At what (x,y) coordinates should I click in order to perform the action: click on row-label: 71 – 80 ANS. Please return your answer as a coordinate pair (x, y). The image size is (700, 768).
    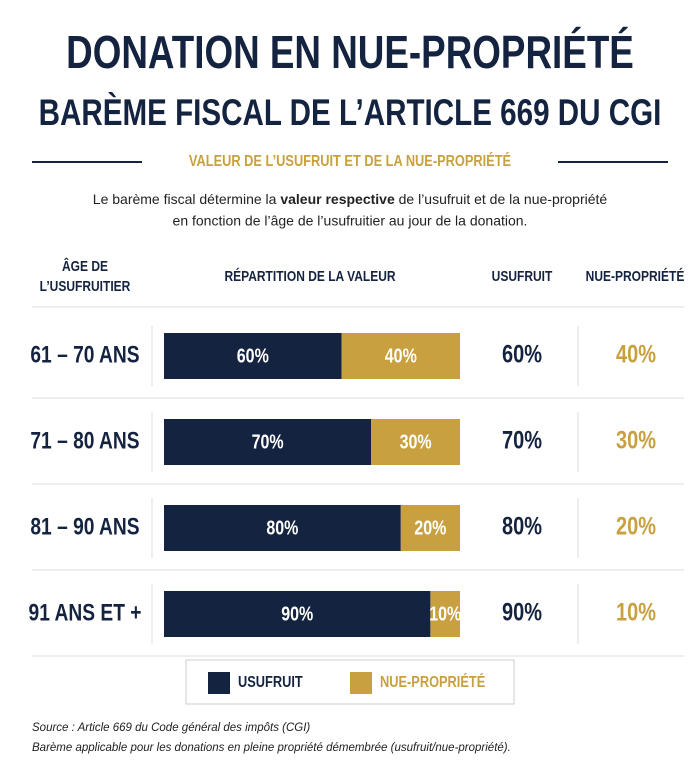
    Looking at the image, I should click on (84, 440).